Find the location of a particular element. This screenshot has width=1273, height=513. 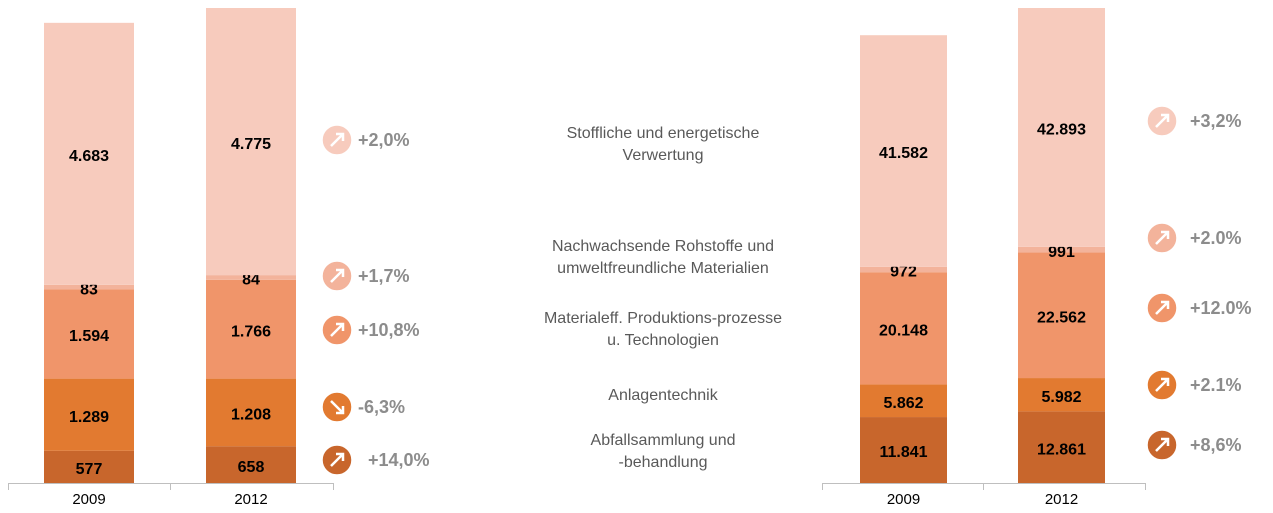

value-label: 12.861 is located at coordinates (1061, 449).